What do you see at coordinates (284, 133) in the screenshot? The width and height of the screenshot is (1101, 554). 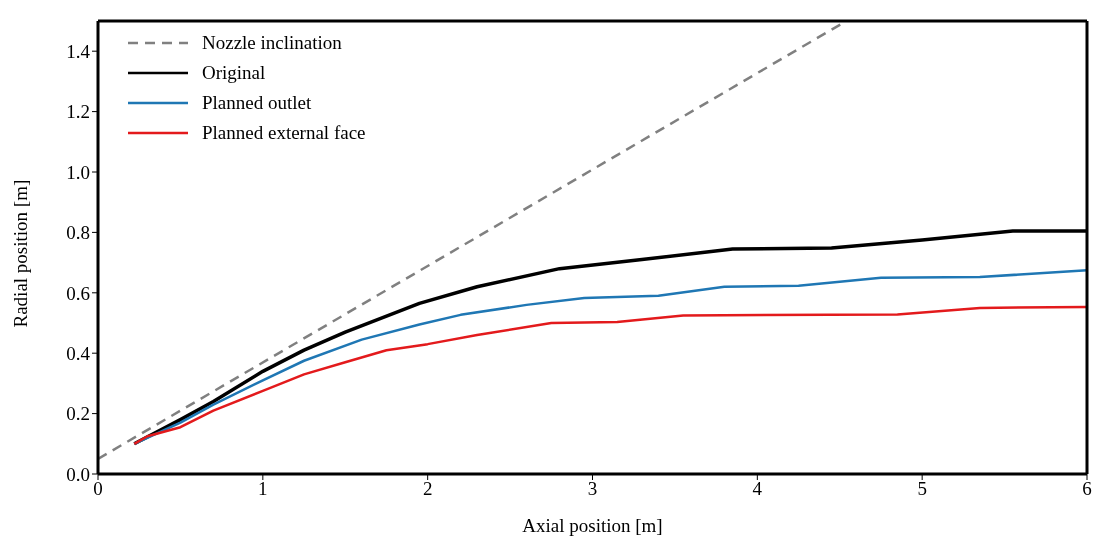 I see `legend-label: Planned external face` at bounding box center [284, 133].